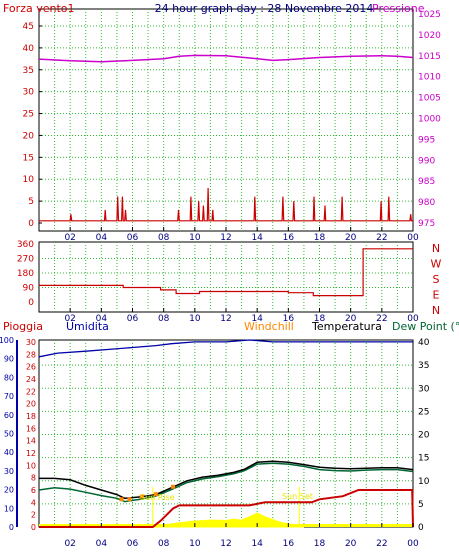 Image resolution: width=459 pixels, height=559 pixels. I want to click on pressure-tick-label: 1010, so click(429, 78).